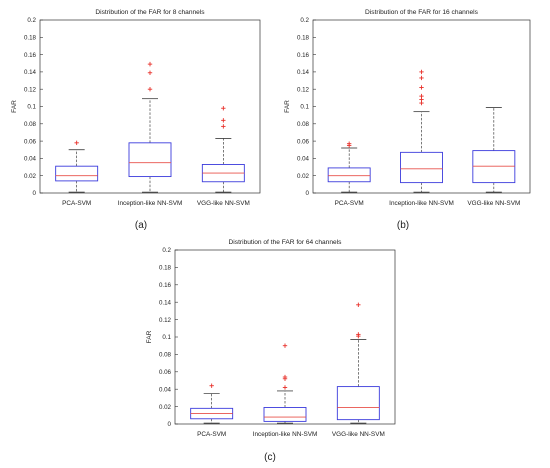 This screenshot has height=468, width=550. Describe the element at coordinates (141, 225) in the screenshot. I see `panel-caption: (a)` at that location.